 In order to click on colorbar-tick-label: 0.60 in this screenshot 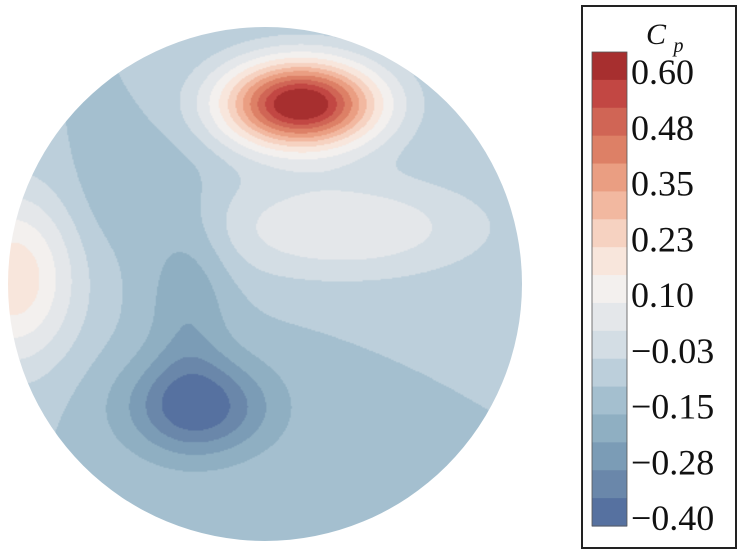, I will do `click(662, 72)`.